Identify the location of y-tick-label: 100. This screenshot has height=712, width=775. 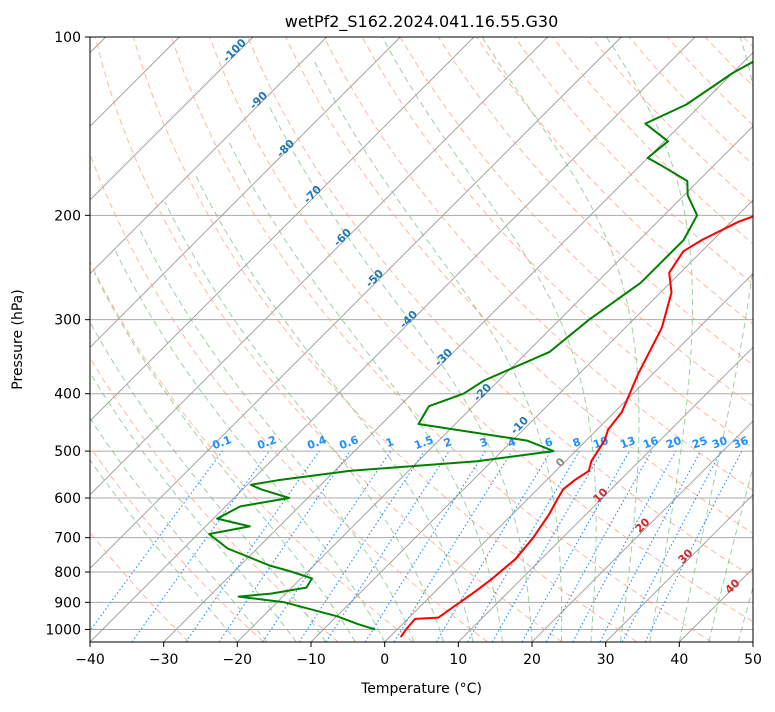
(67, 38).